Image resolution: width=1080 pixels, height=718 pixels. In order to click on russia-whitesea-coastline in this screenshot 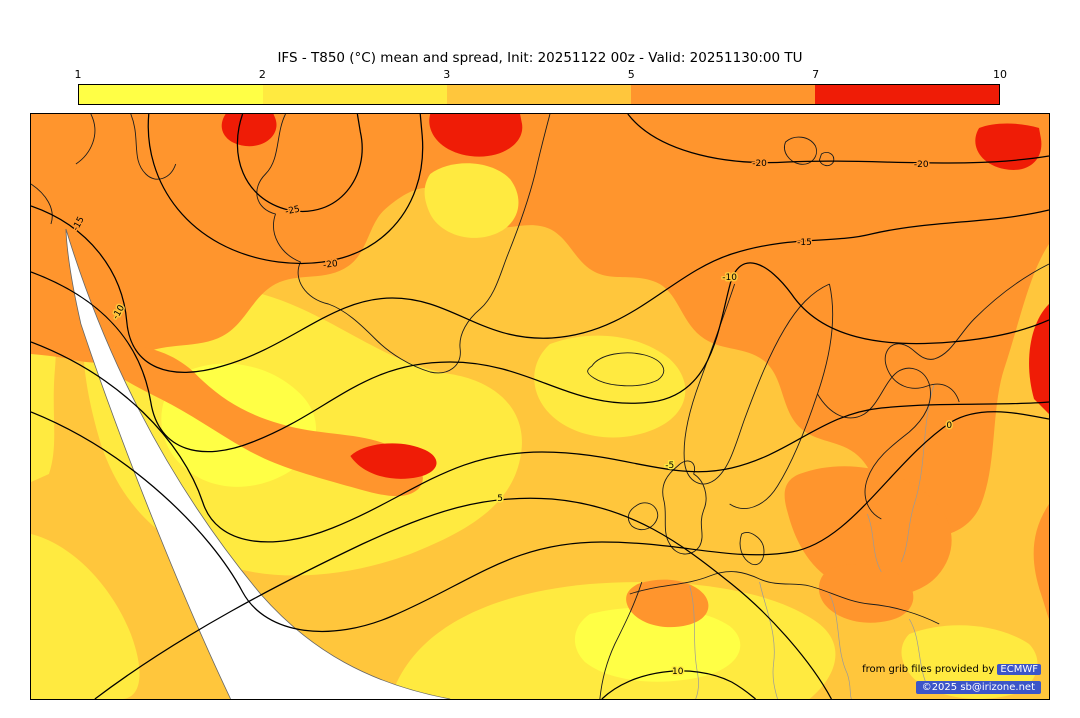, I will do `click(966, 333)`.